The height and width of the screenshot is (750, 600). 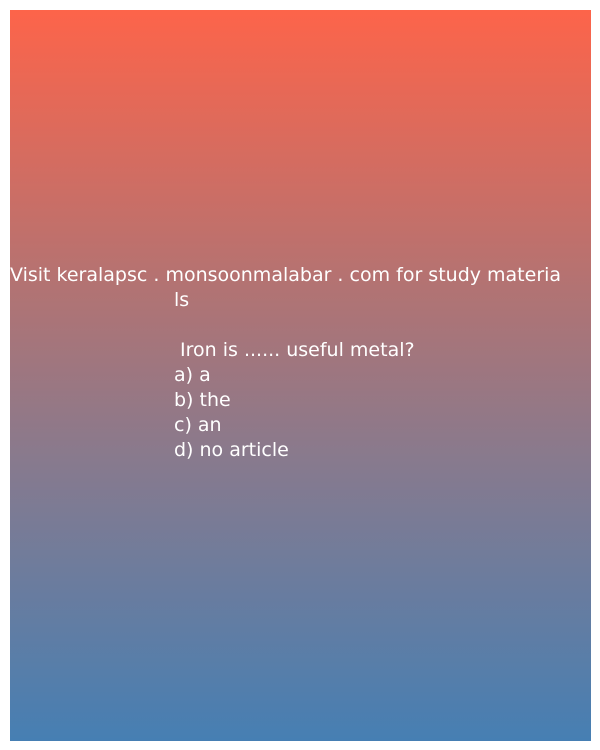 I want to click on option-b: b) the, so click(x=202, y=400).